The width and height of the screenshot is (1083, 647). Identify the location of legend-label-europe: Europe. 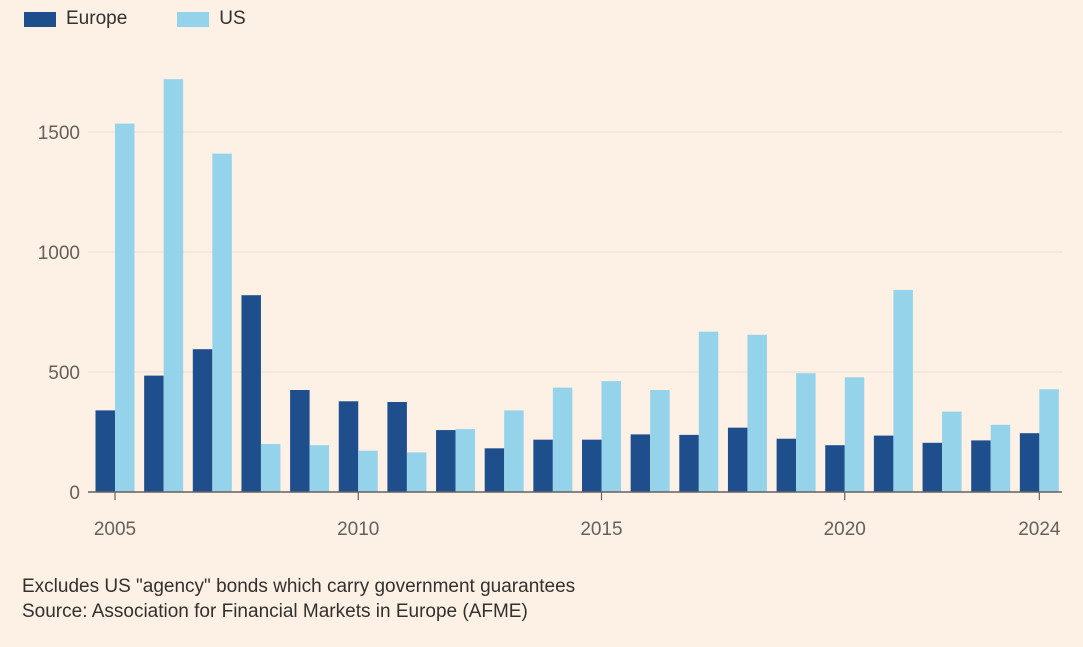
(97, 18).